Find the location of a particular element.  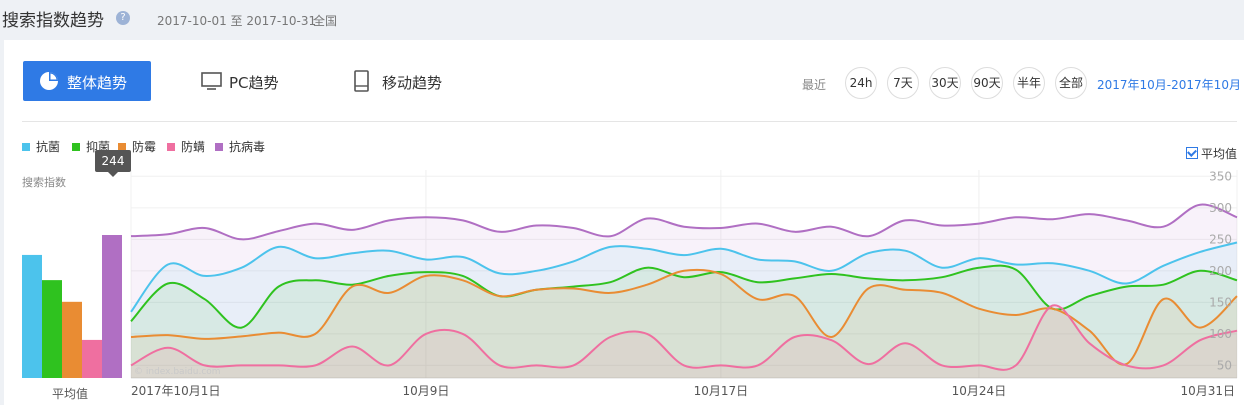

legend-item-0: 抗菌 is located at coordinates (41, 146).